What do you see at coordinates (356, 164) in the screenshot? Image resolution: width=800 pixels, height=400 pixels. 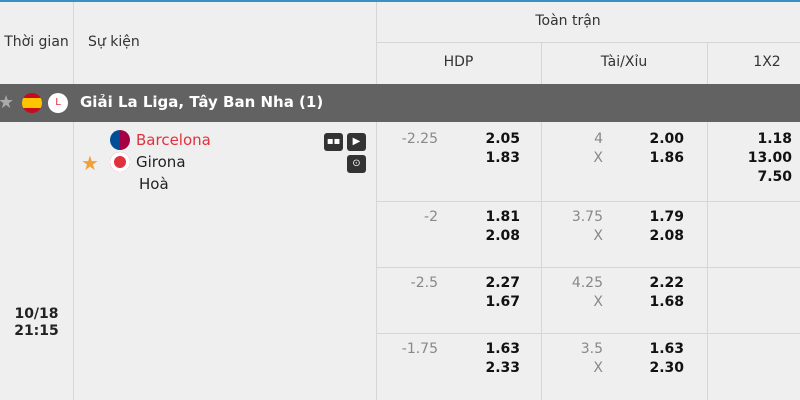 I see `field-lineup-icon: ⊙` at bounding box center [356, 164].